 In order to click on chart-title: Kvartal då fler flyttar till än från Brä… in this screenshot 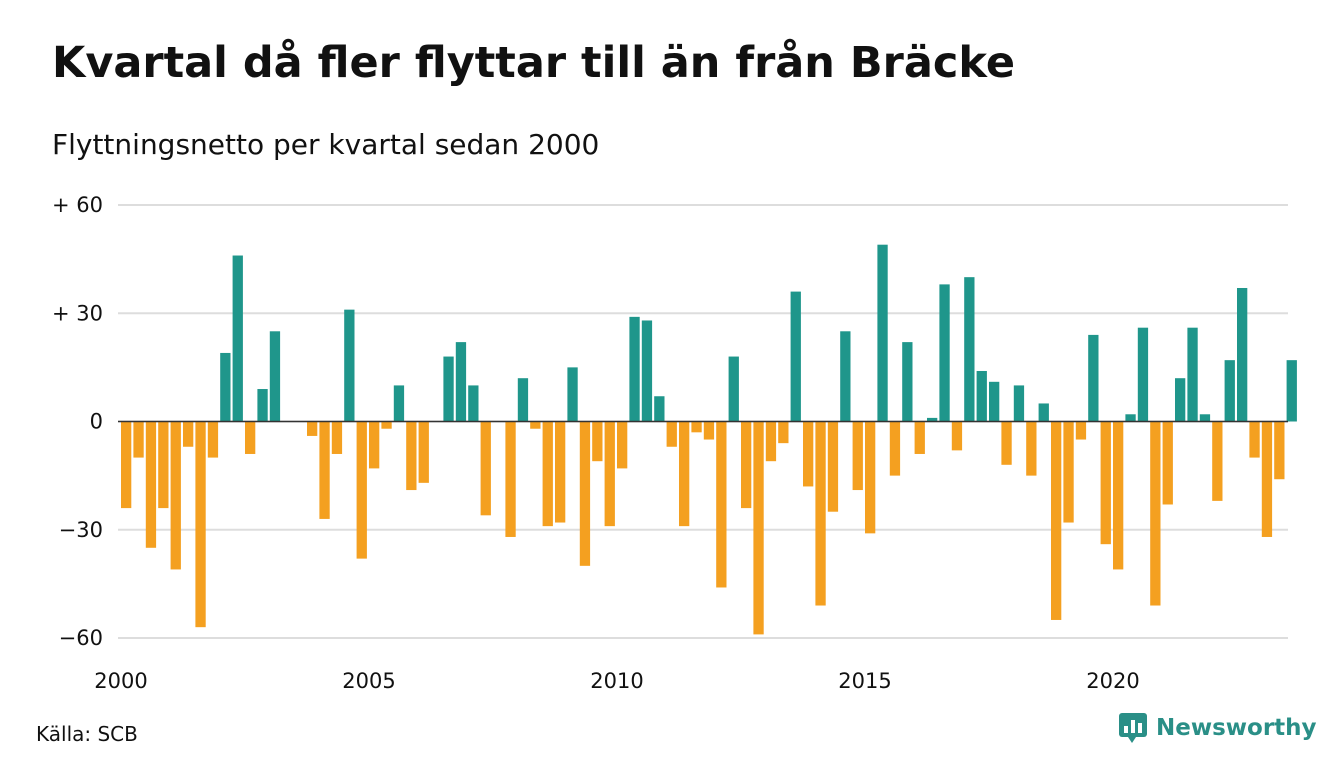, I will do `click(533, 63)`.